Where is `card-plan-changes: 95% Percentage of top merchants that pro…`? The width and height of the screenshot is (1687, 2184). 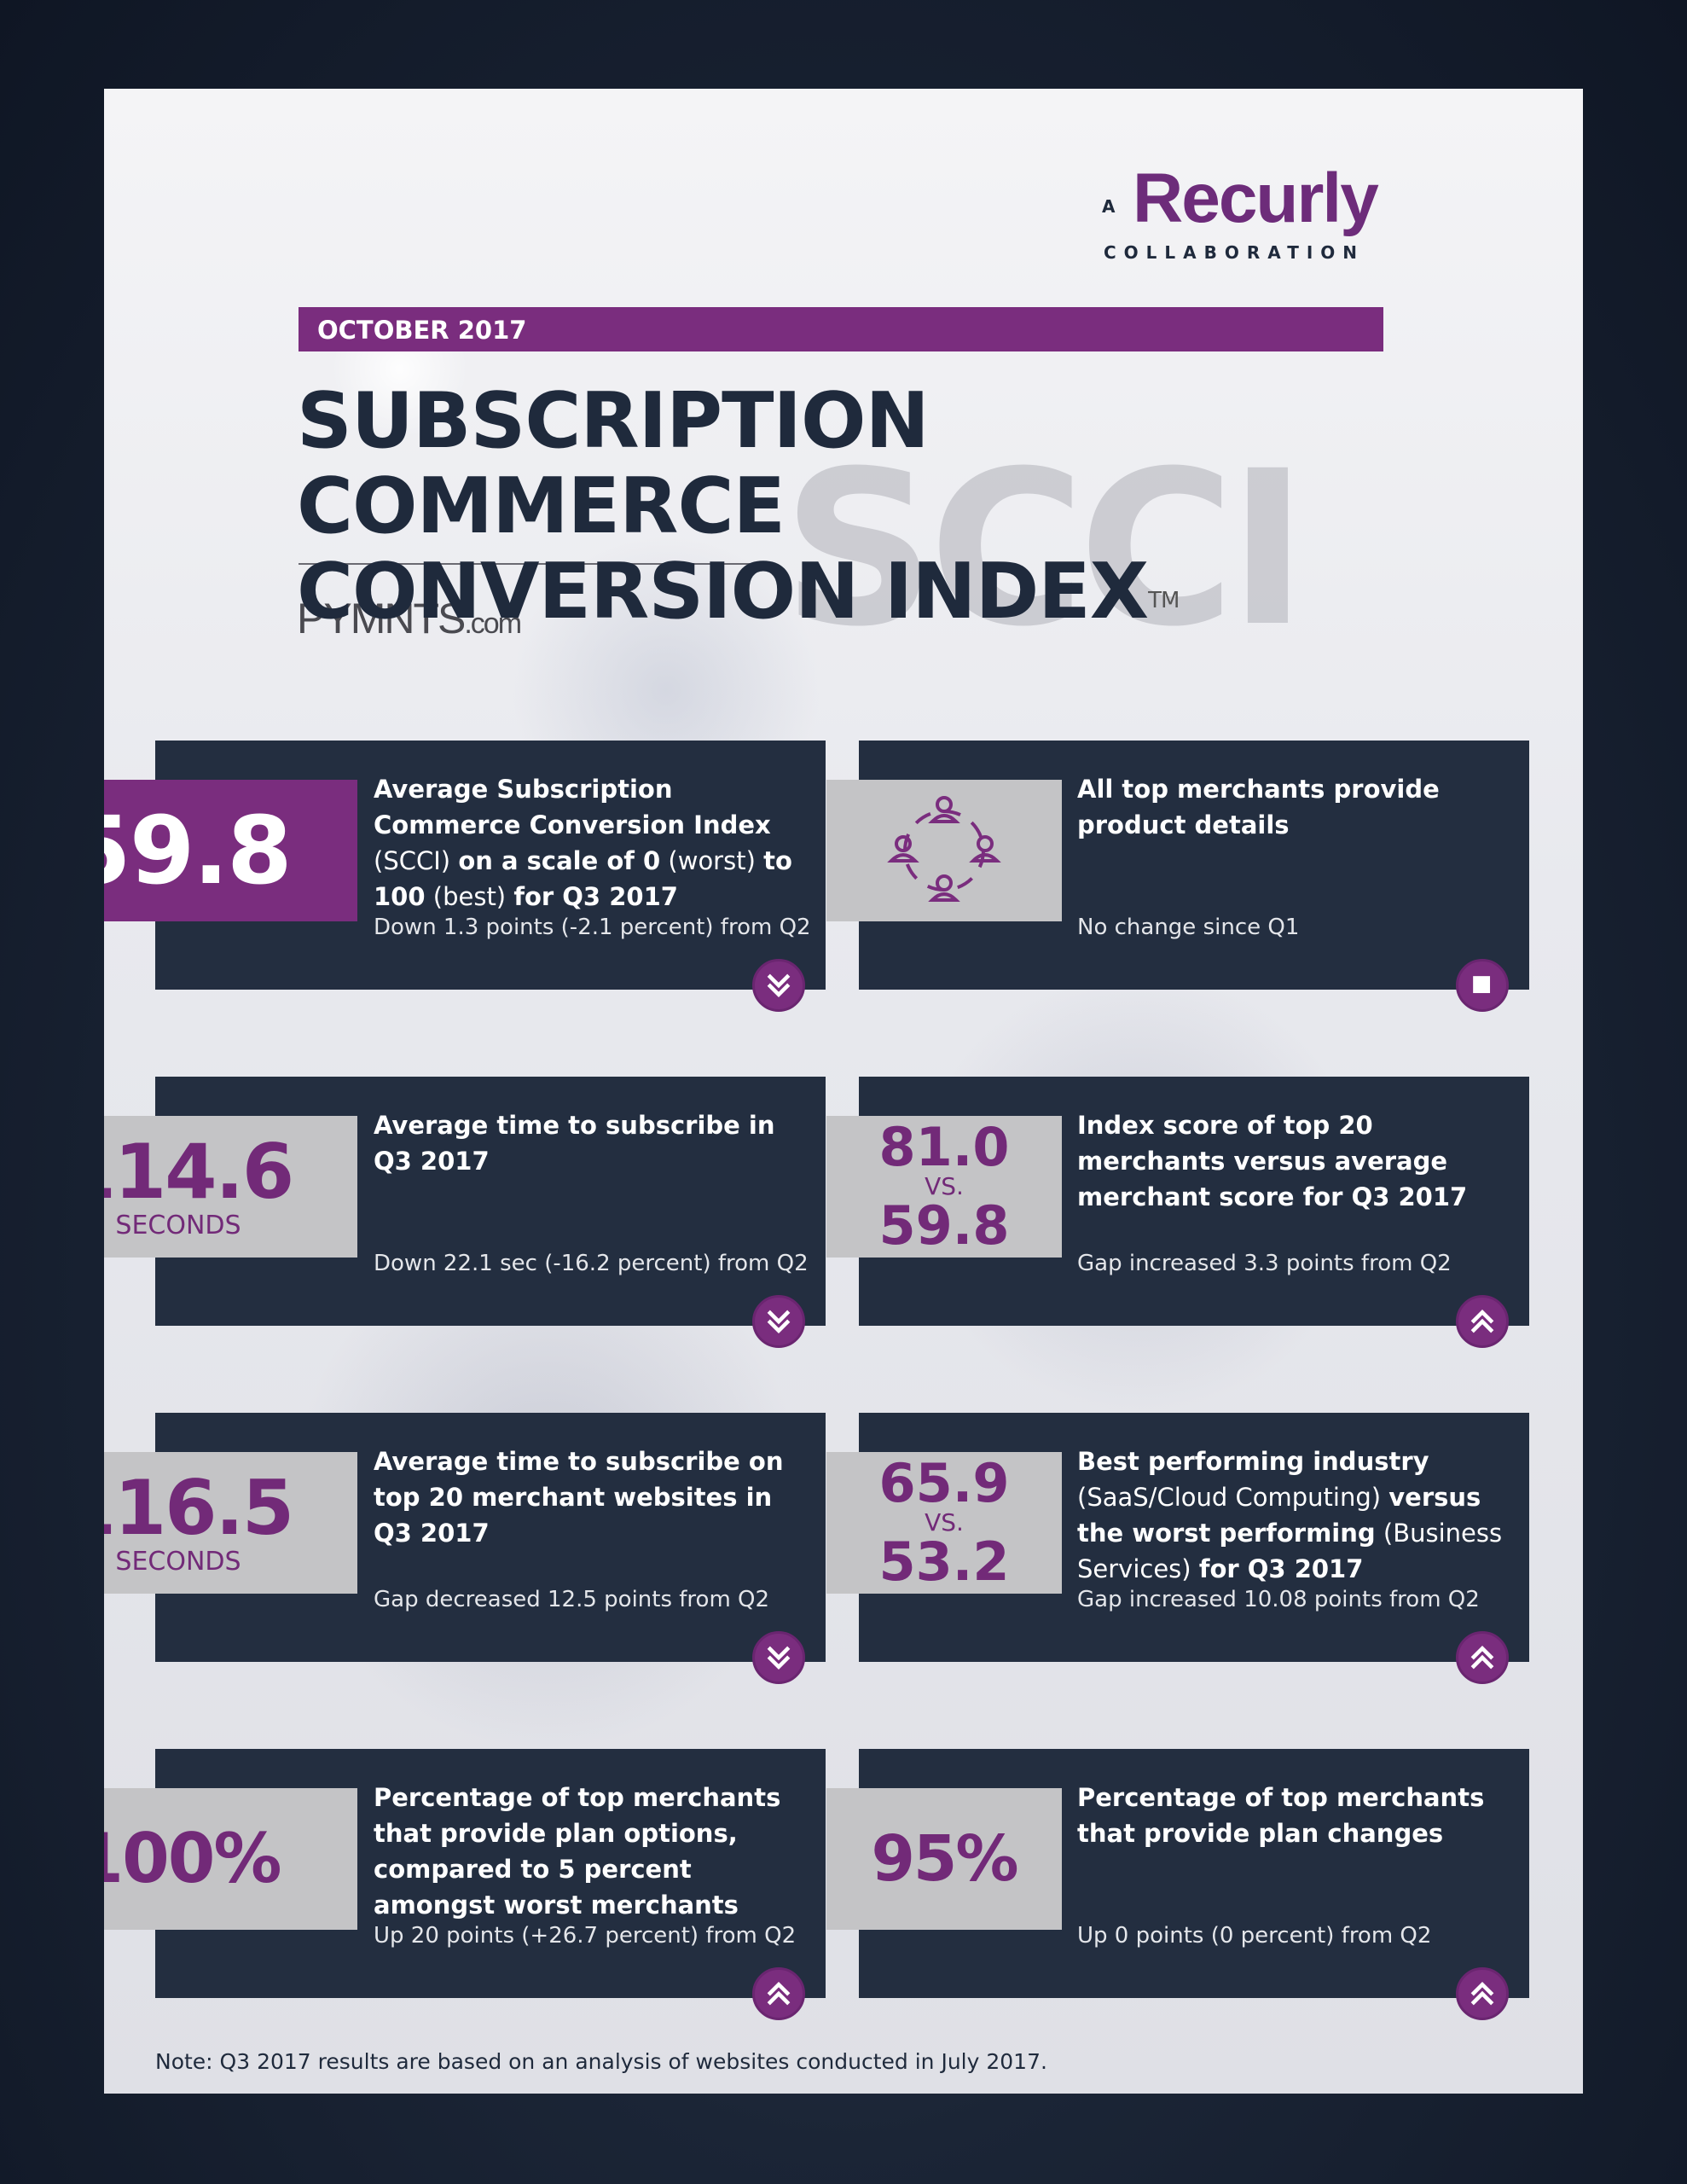 card-plan-changes: 95% Percentage of top merchants that pro… is located at coordinates (1178, 1884).